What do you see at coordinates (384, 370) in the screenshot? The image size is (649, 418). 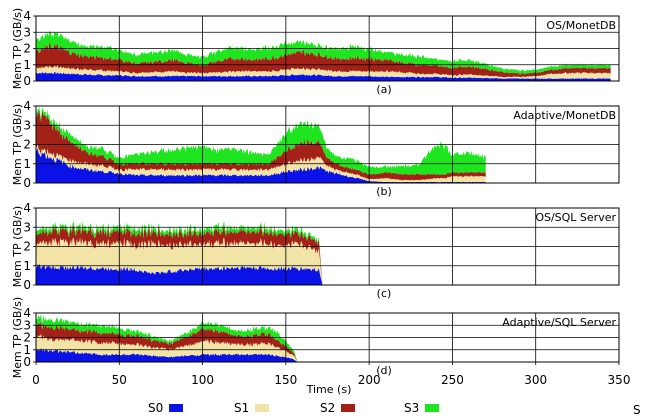 I see `panel-caption: (d)` at bounding box center [384, 370].